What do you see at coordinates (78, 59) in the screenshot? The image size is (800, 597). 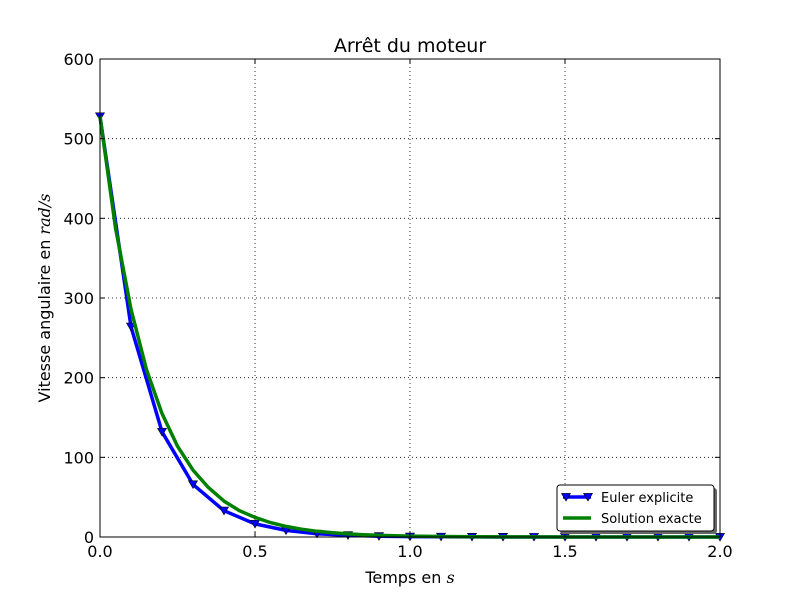 I see `y-tick-label: 600` at bounding box center [78, 59].